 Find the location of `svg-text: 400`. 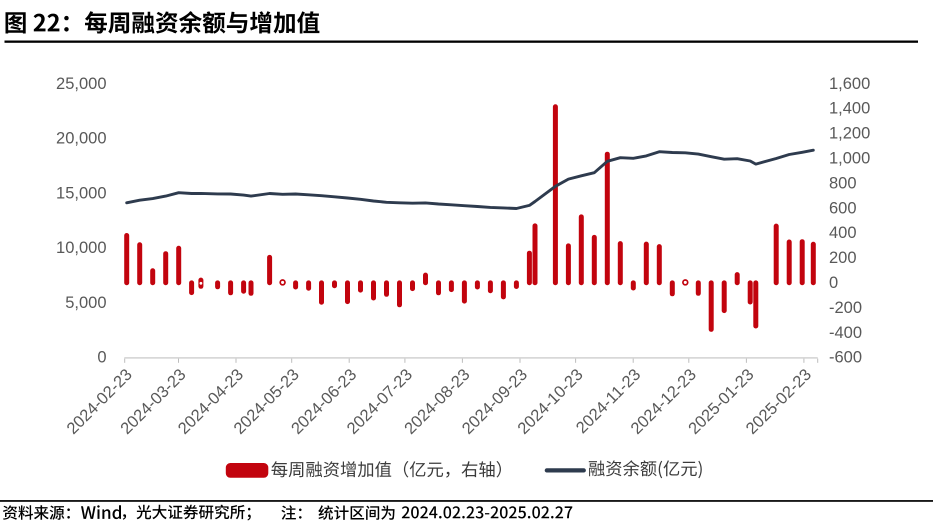

svg-text: 400 is located at coordinates (843, 233).